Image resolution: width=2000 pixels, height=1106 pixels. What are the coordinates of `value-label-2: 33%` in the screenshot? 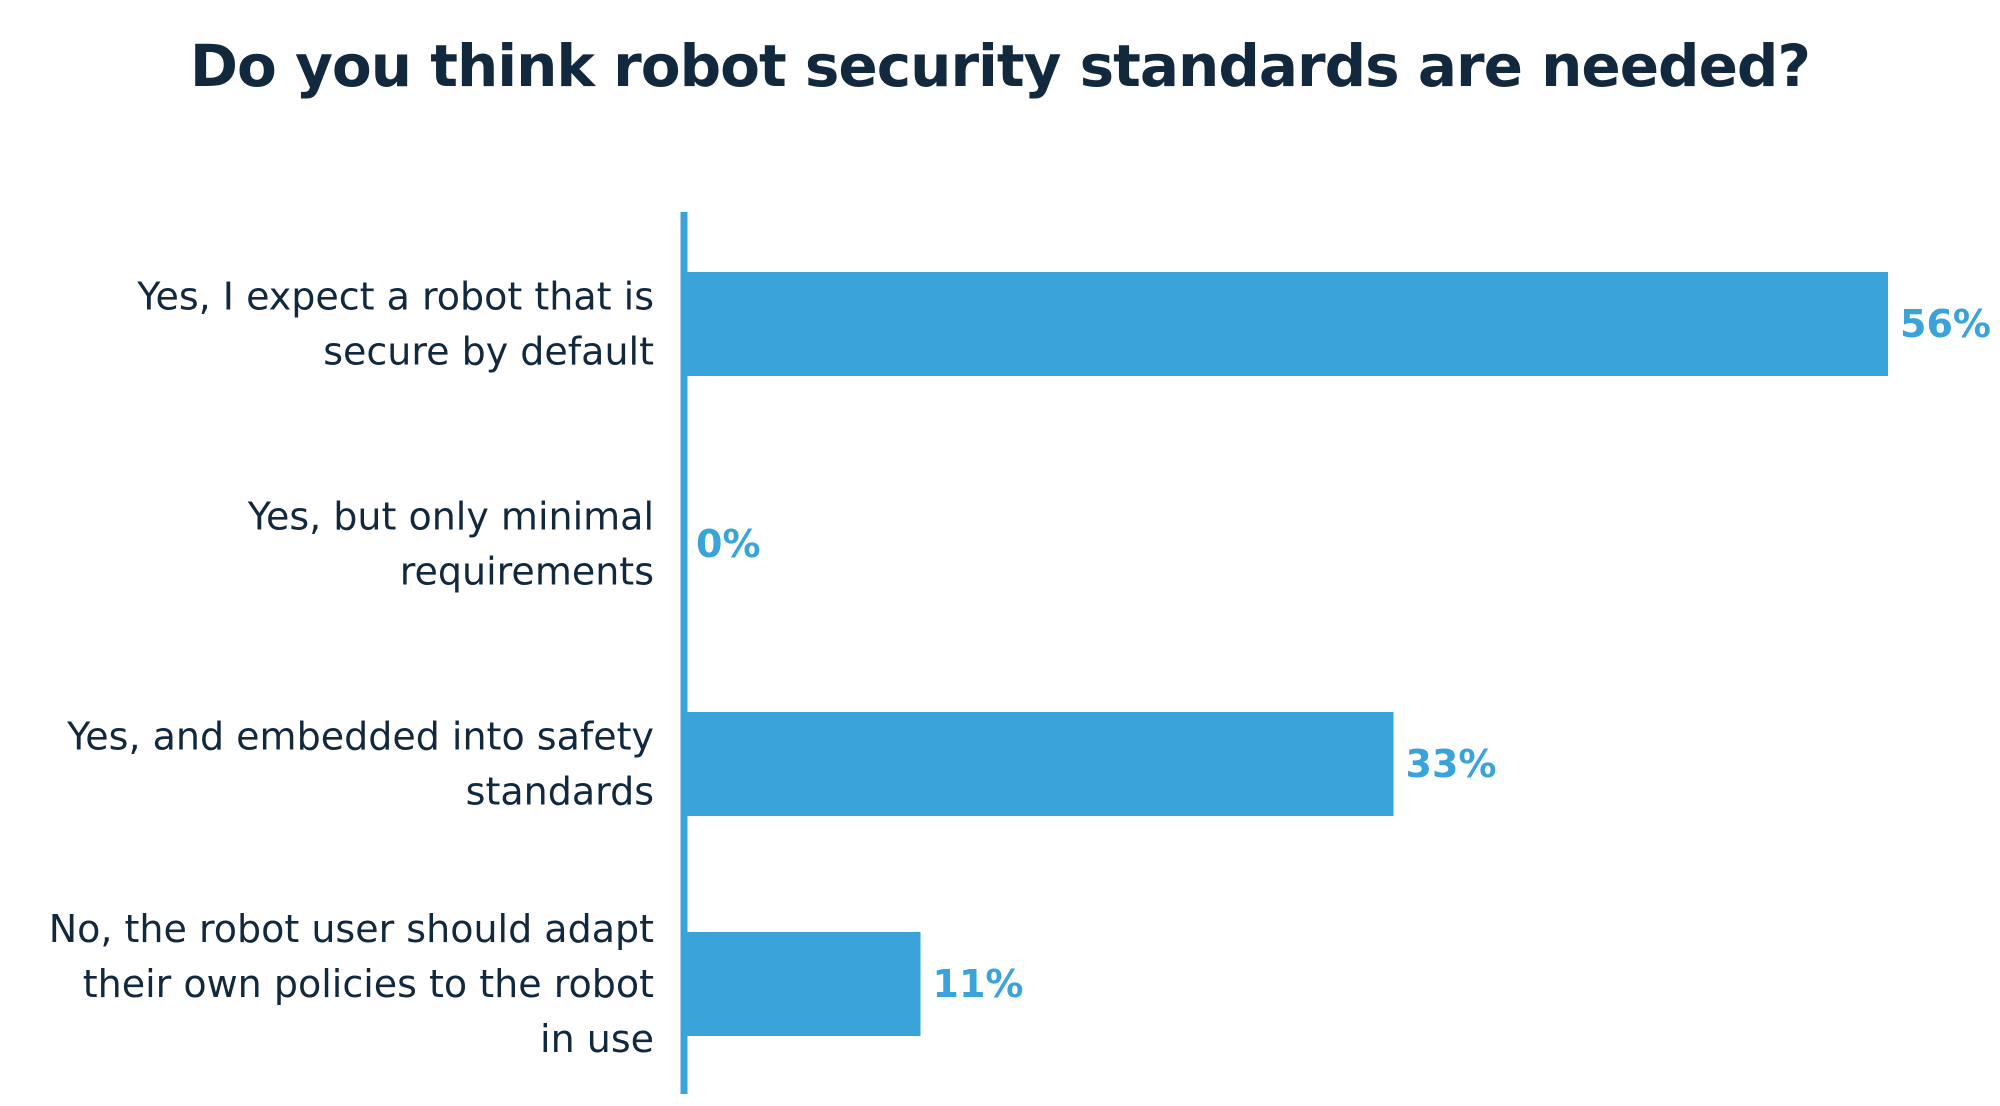 It's located at (1451, 764).